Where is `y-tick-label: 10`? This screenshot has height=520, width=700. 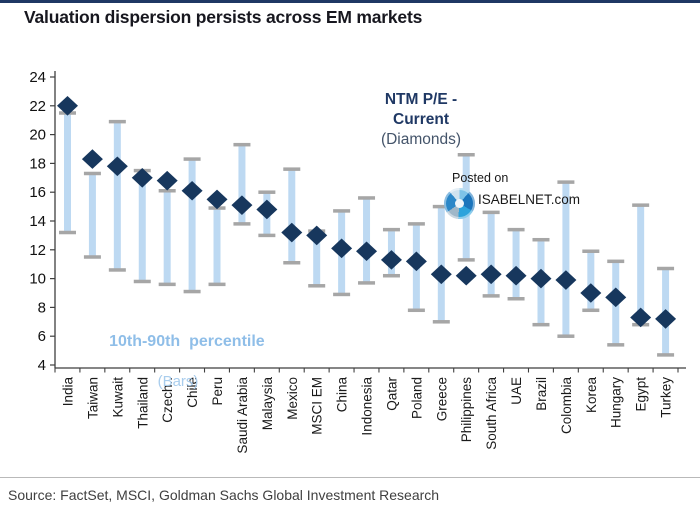 y-tick-label: 10 is located at coordinates (37, 279).